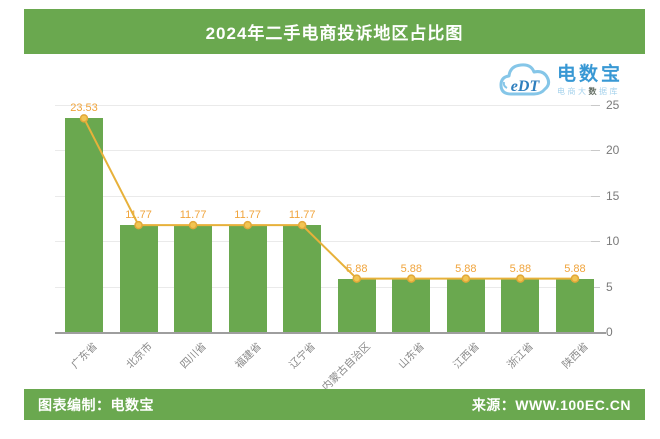  Describe the element at coordinates (84, 108) in the screenshot. I see `value-label: 23.53` at that location.